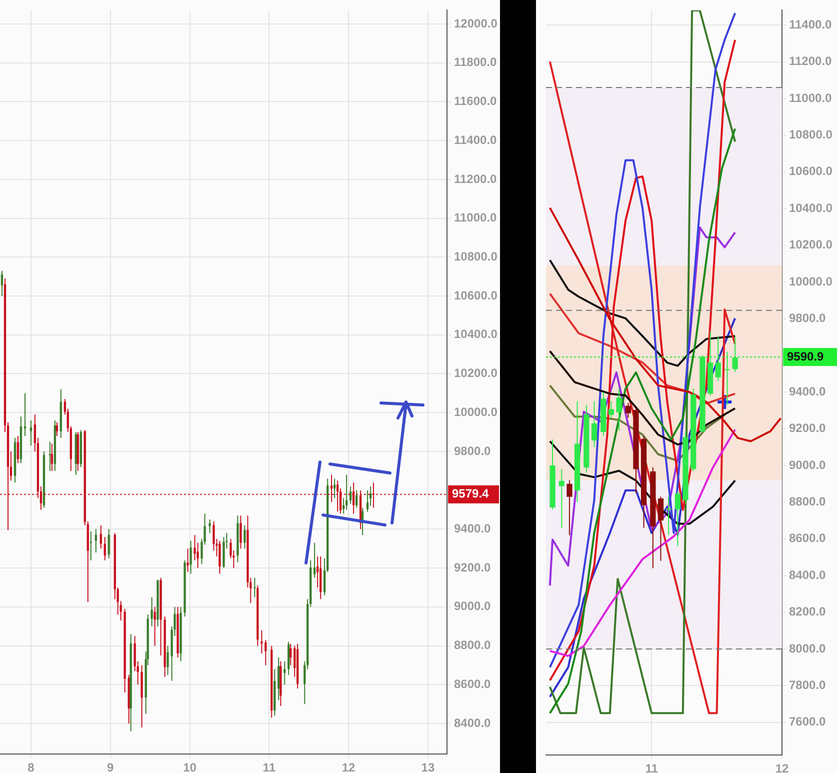 This screenshot has width=838, height=773. Describe the element at coordinates (807, 685) in the screenshot. I see `y-tick-label: 7800.0` at that location.